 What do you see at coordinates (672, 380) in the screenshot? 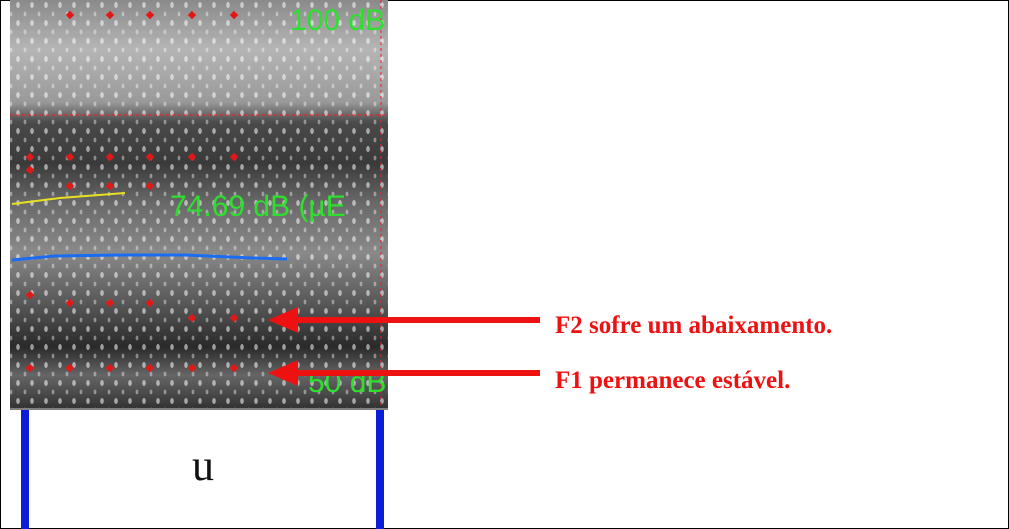
I see `annotation: F1 permanece estável.` at bounding box center [672, 380].